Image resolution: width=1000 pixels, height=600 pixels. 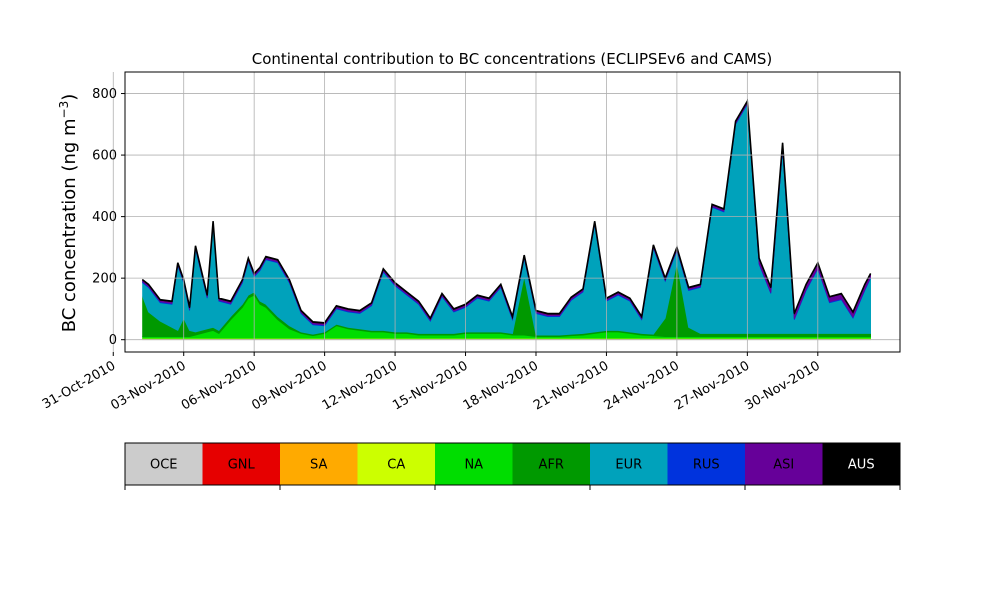 I want to click on legend-label-aus: AUS, so click(x=861, y=465).